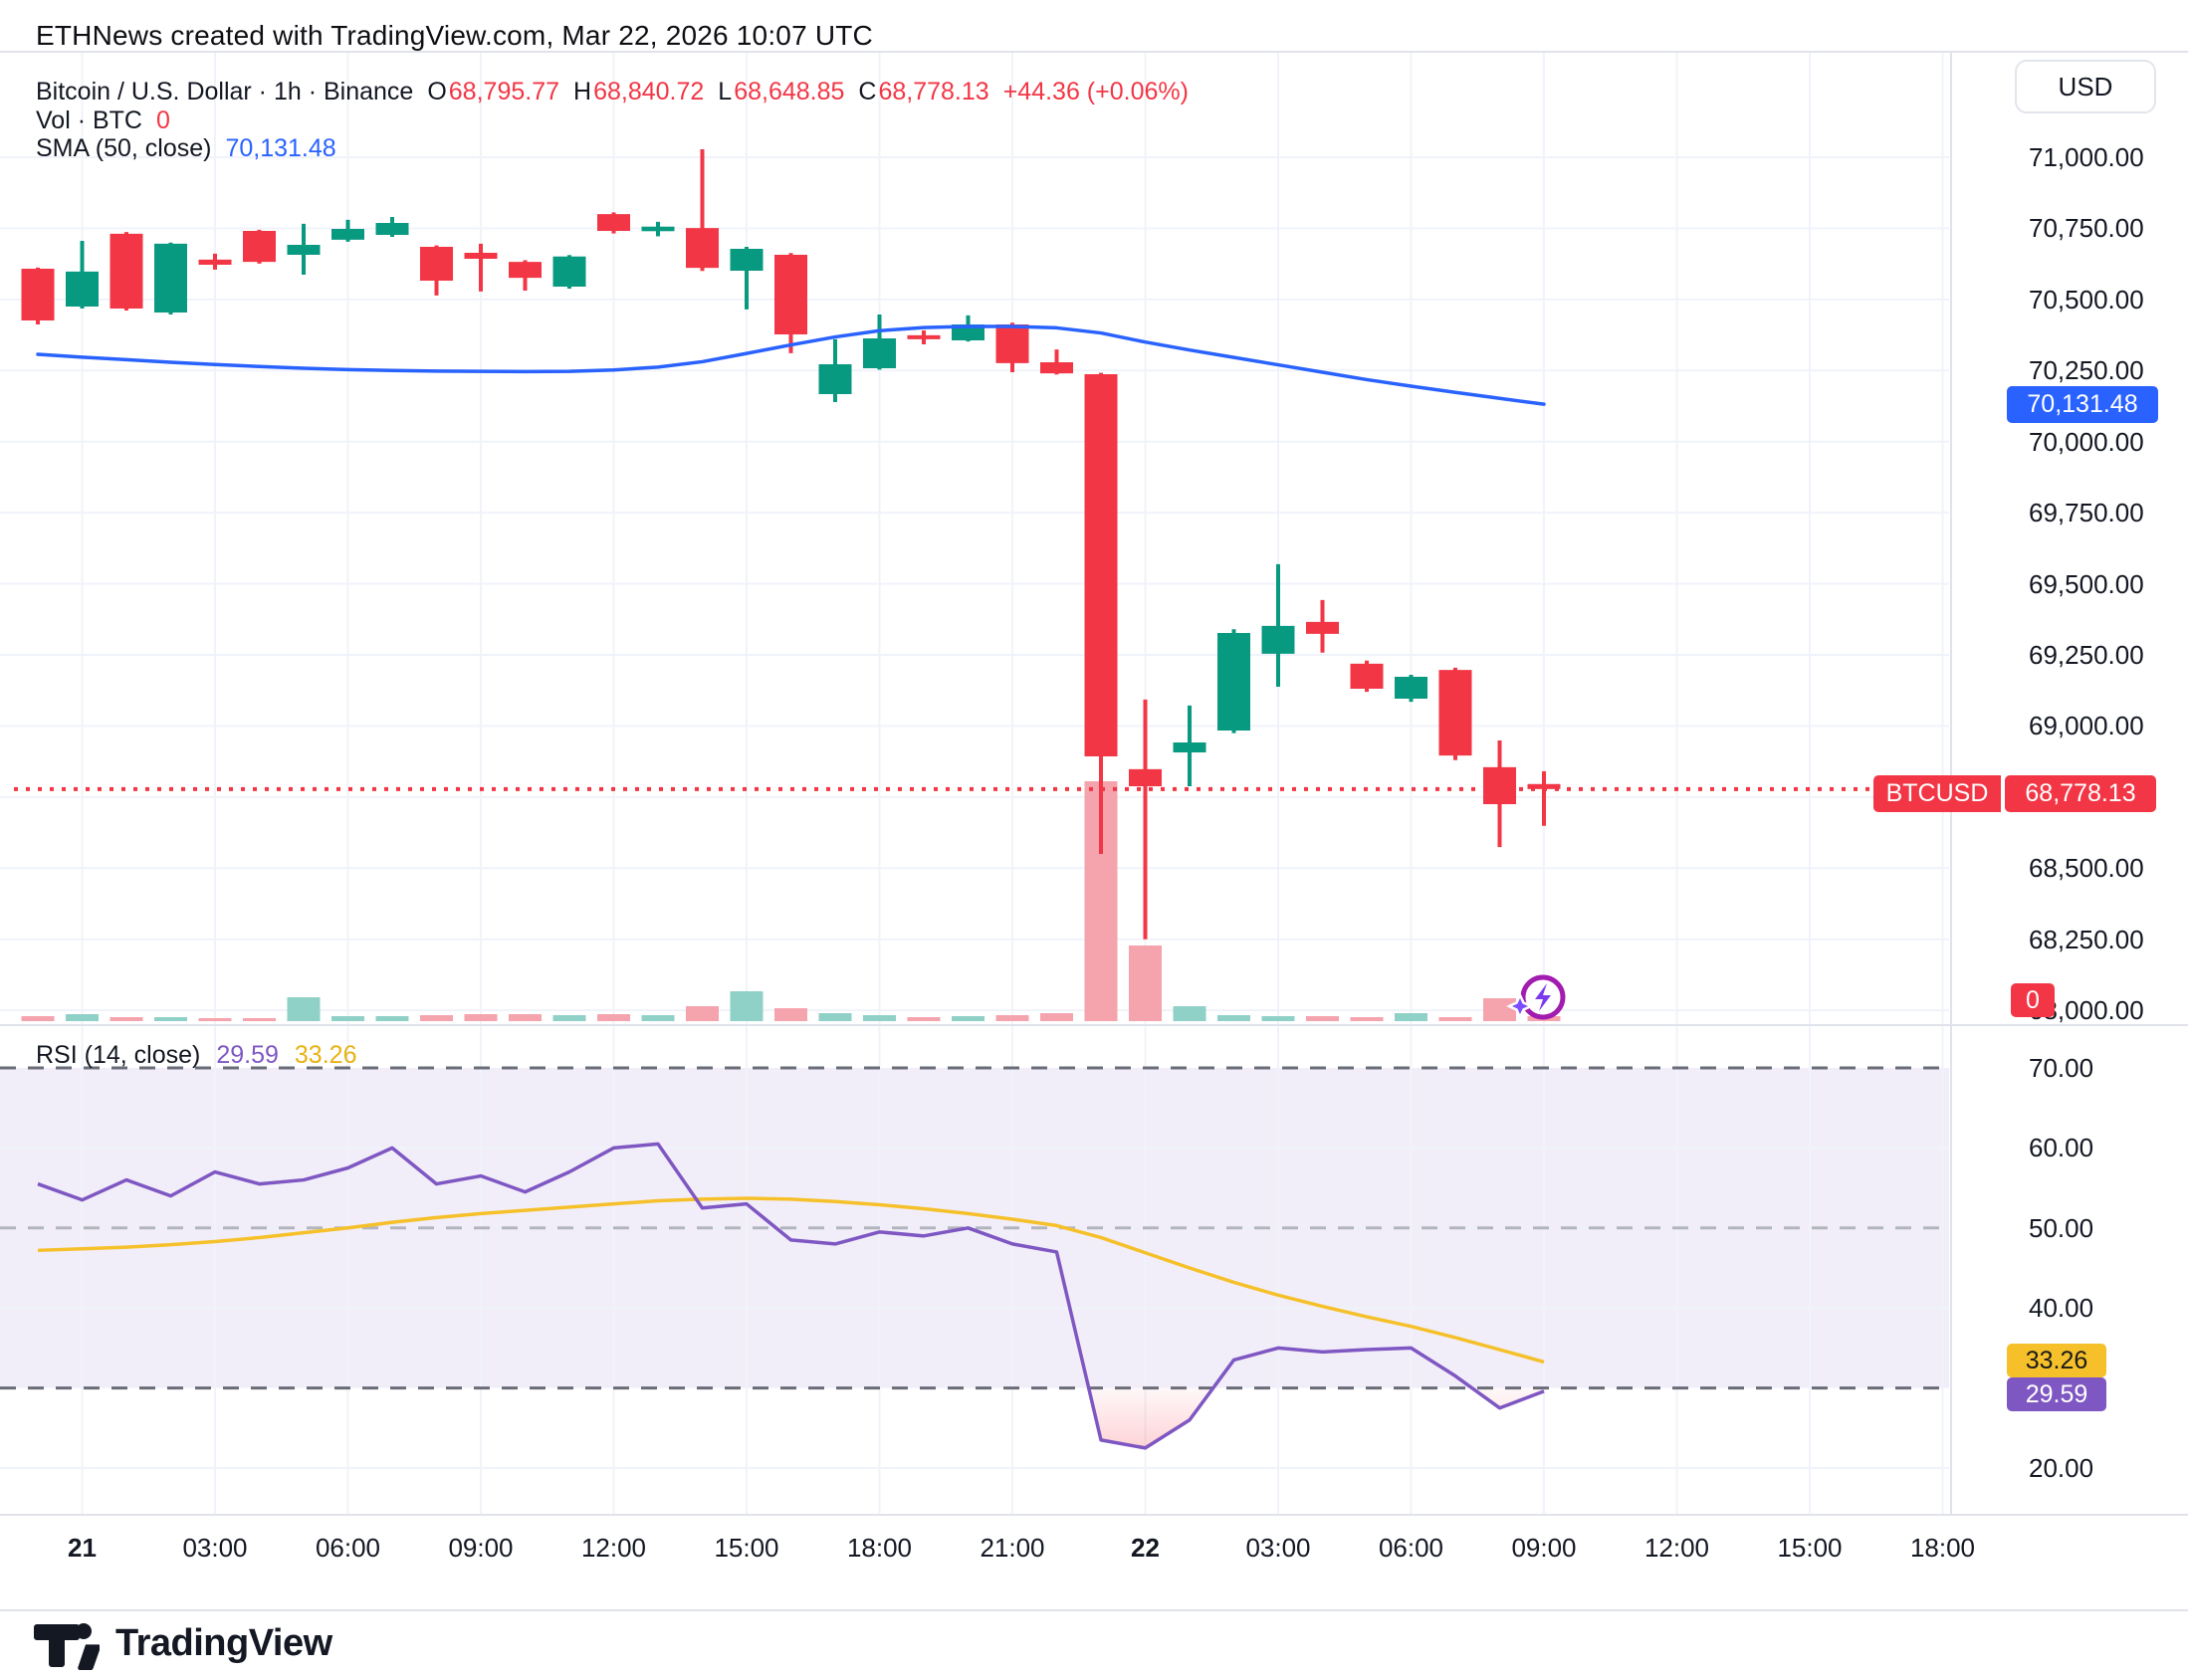 The height and width of the screenshot is (1680, 2188). What do you see at coordinates (162, 120) in the screenshot?
I see `volume-value: 0` at bounding box center [162, 120].